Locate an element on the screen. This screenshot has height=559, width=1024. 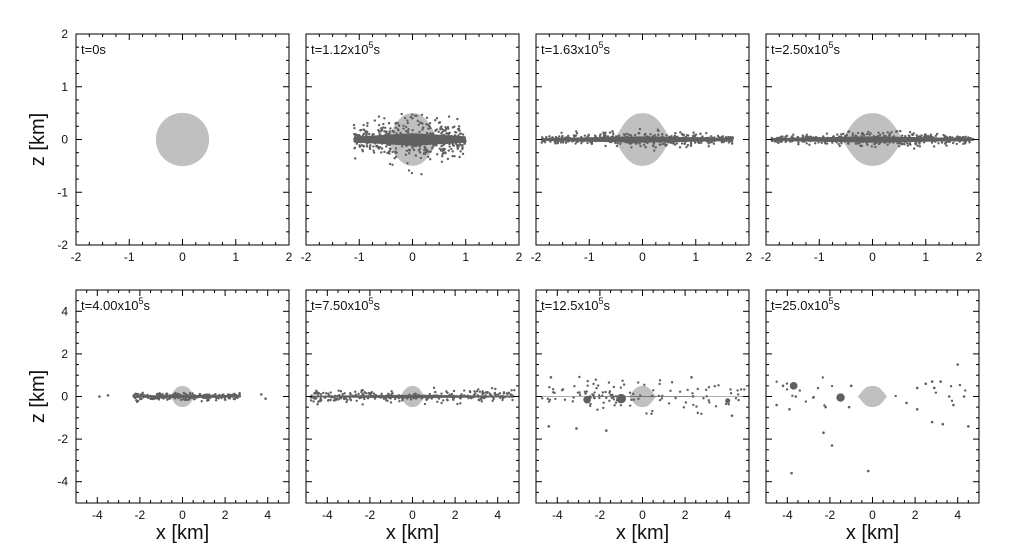
panel-6: -4 -2 0 2 4 x [km] t=7.50x105s is located at coordinates (412, 416).